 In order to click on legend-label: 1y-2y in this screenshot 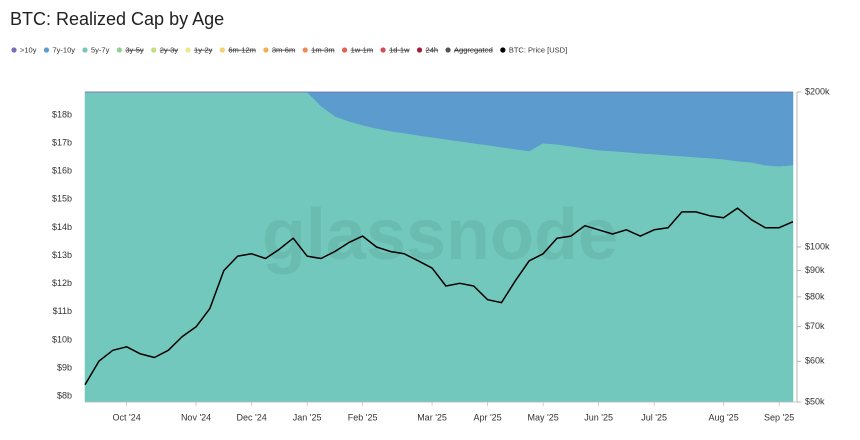, I will do `click(203, 49)`.